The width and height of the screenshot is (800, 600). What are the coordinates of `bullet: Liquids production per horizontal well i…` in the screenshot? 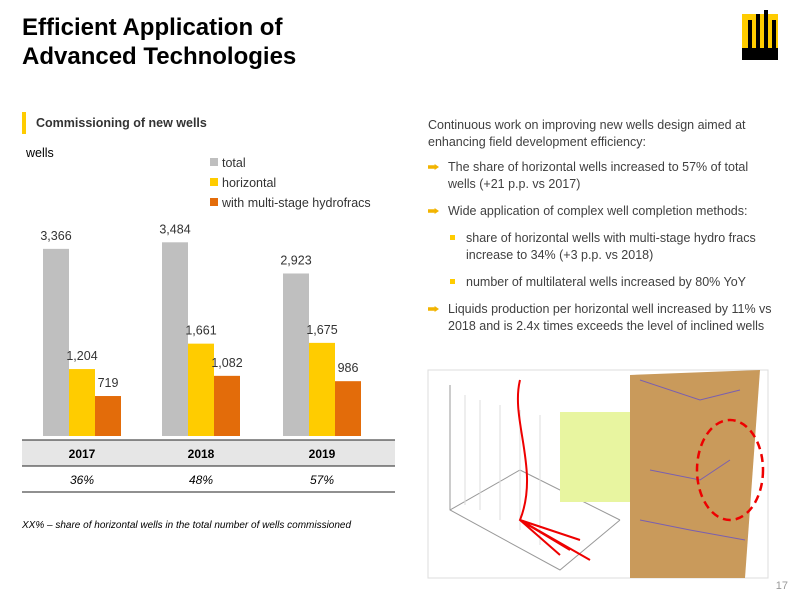 It's located at (600, 318).